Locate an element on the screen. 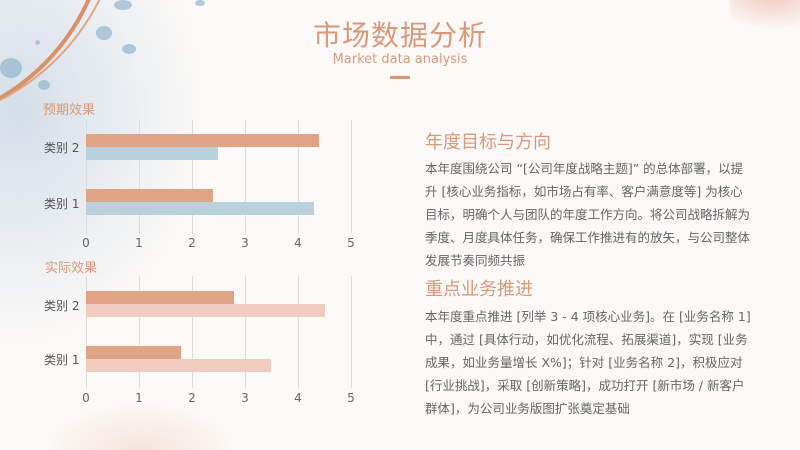 This screenshot has height=450, width=800. chart-title-expected: 预期效果 is located at coordinates (69, 110).